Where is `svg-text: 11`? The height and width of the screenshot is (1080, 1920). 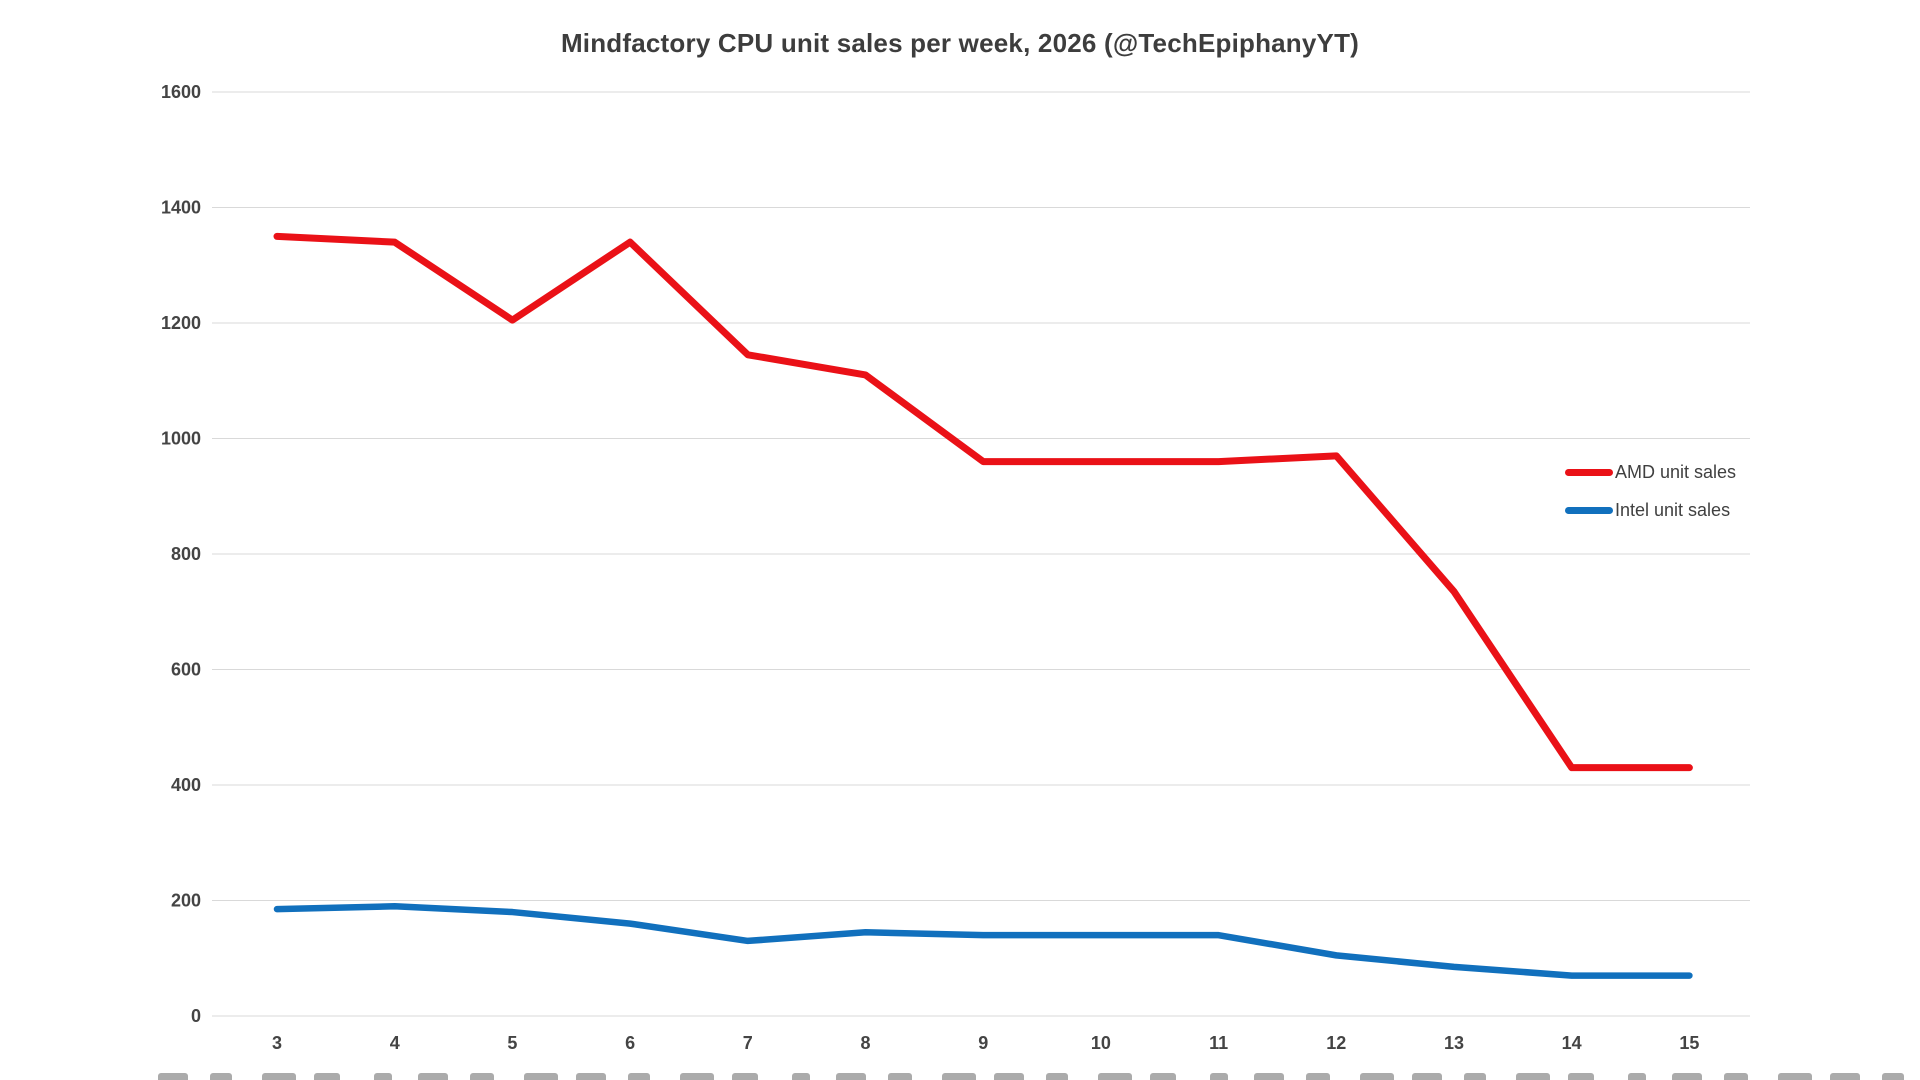 svg-text: 11 is located at coordinates (1218, 1043).